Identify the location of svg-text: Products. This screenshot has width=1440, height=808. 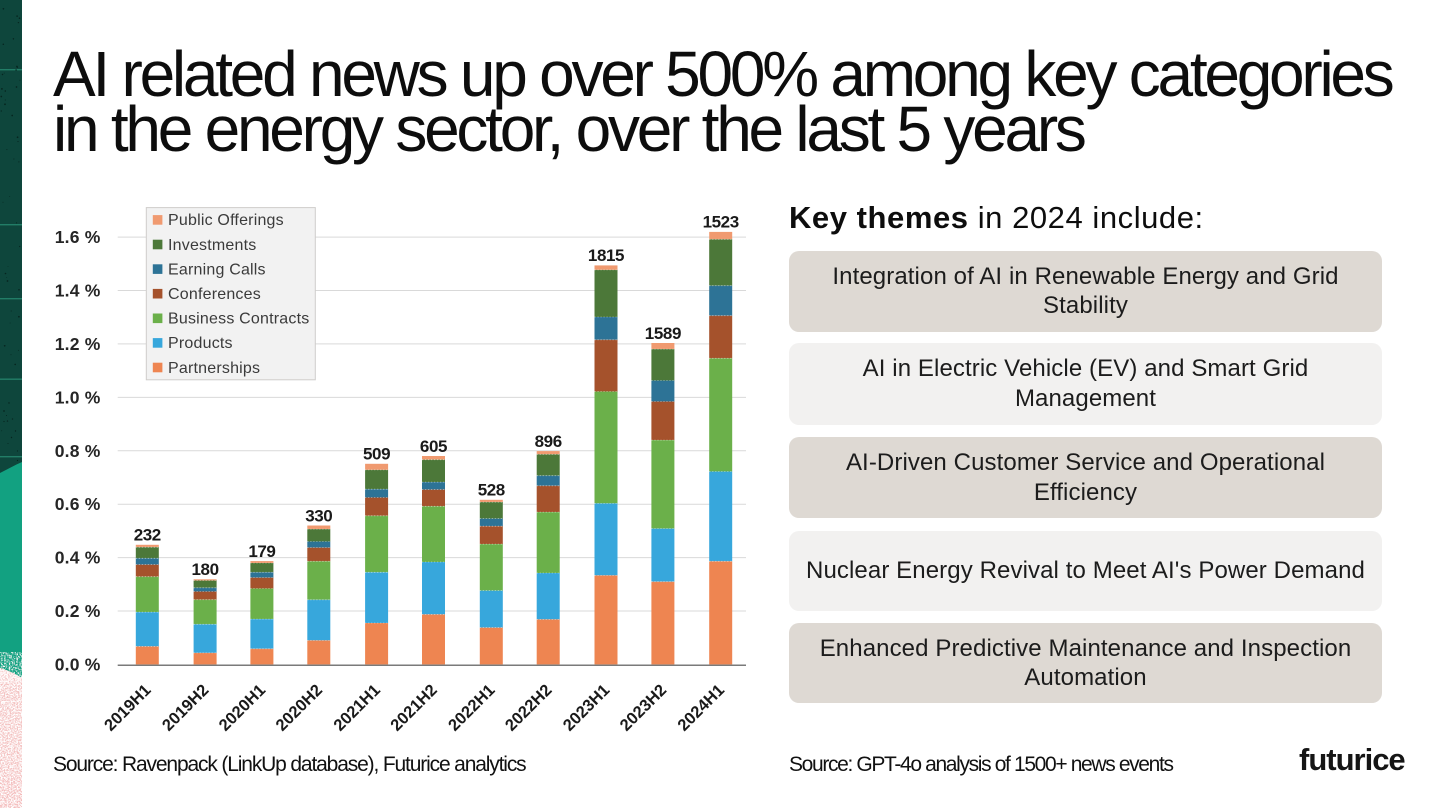
(200, 343).